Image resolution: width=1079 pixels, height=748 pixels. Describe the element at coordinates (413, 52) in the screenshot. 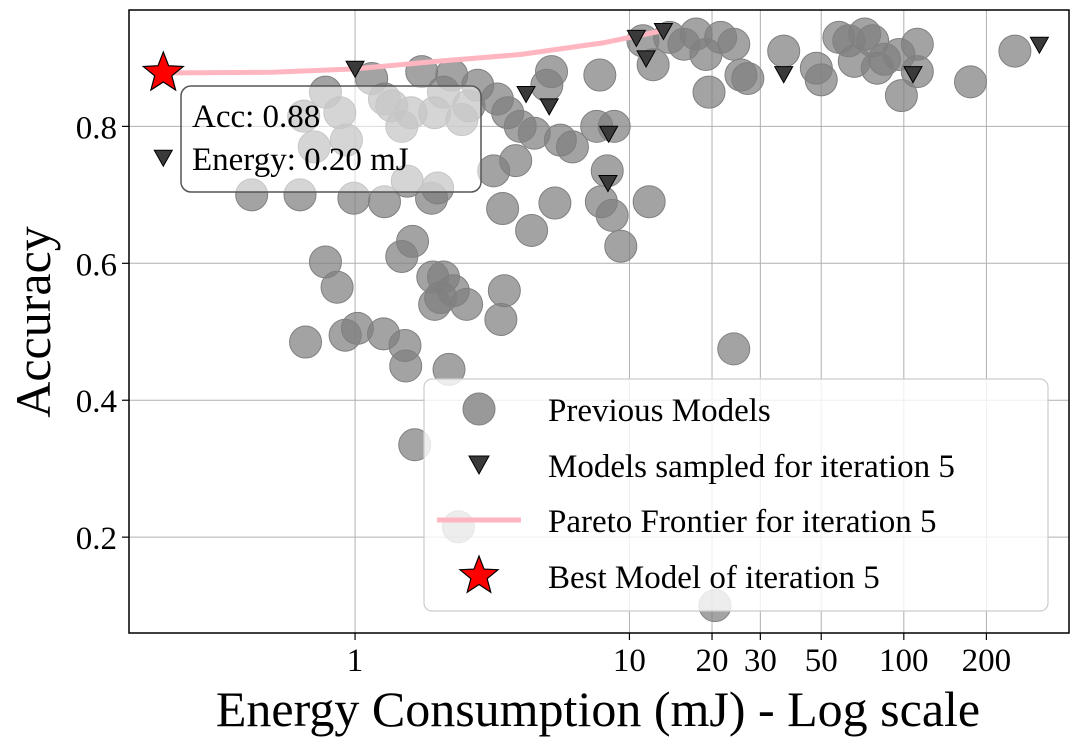

I see `pareto-frontier-line` at that location.